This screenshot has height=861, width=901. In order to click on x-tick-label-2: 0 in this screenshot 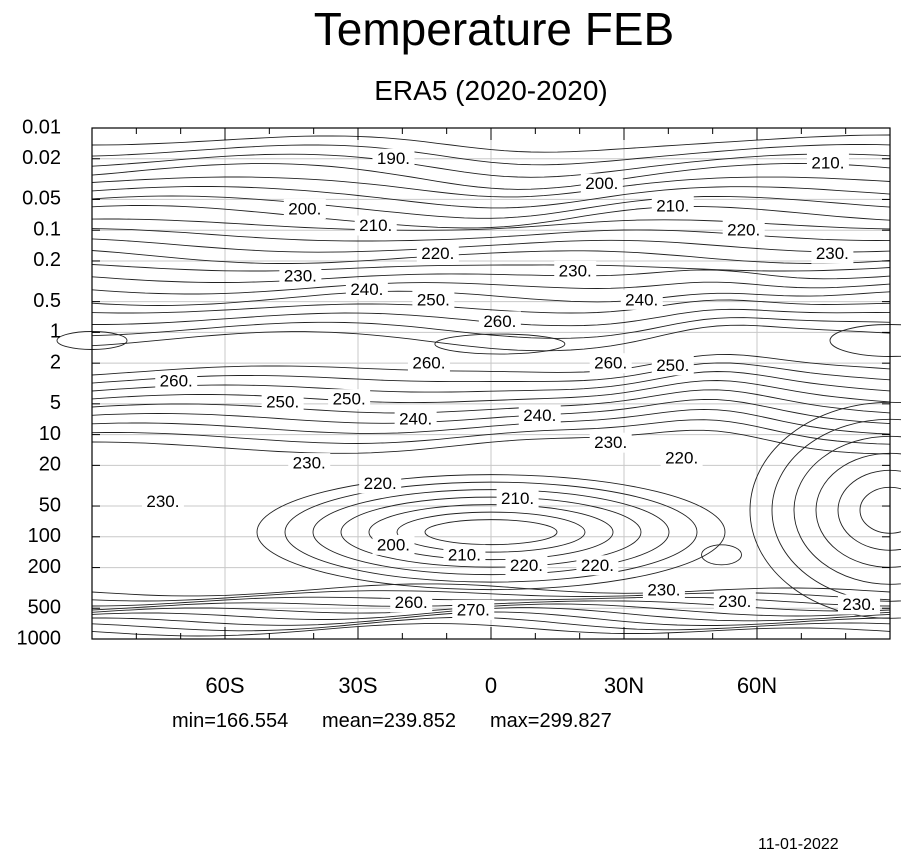, I will do `click(491, 685)`.